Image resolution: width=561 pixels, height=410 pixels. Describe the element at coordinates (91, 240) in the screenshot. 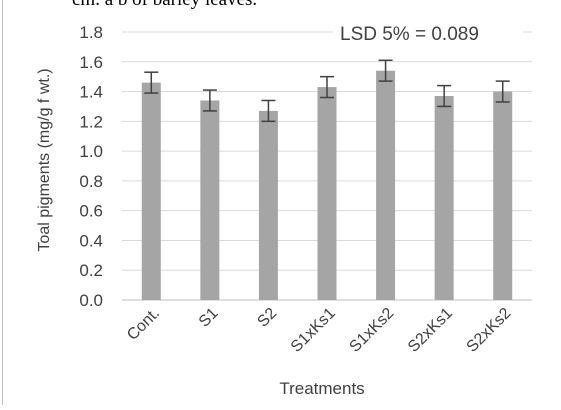

I see `y-tick-label: 0.4` at that location.